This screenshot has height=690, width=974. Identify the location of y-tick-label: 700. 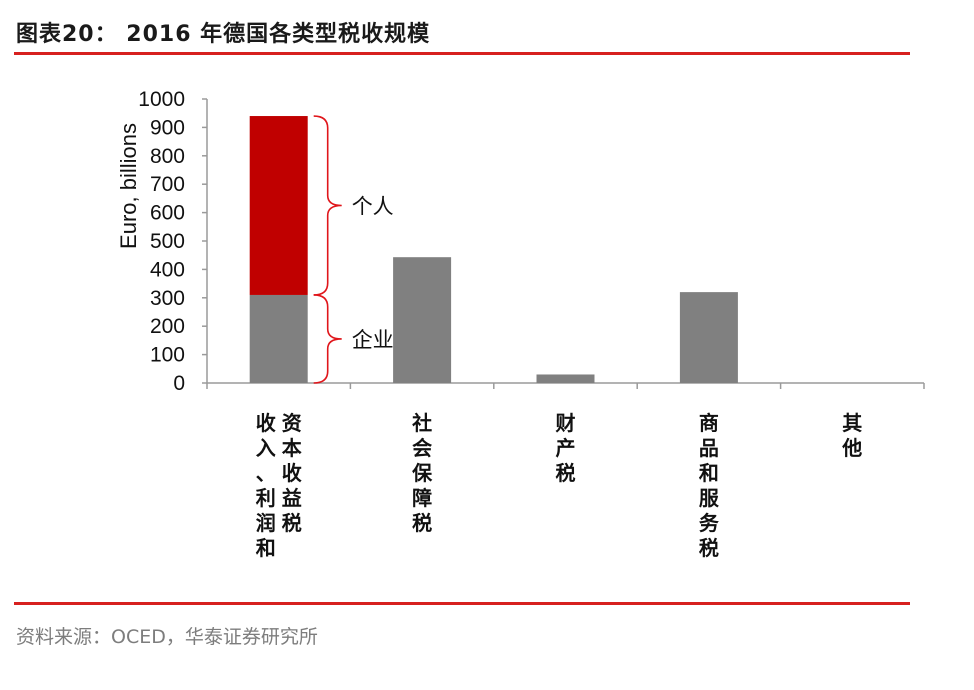
(167, 184).